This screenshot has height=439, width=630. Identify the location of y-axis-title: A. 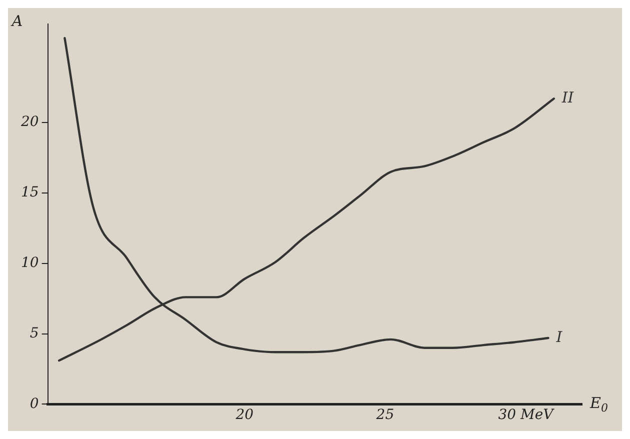
(16, 21).